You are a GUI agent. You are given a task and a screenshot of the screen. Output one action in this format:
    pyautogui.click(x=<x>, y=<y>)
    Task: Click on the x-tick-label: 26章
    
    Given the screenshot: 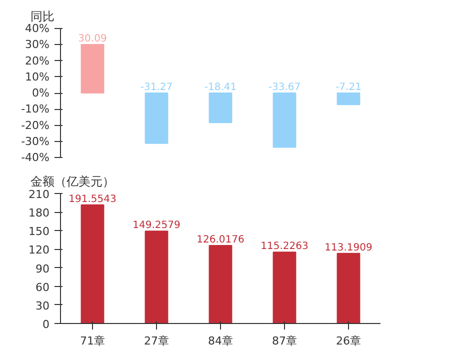 What is the action you would take?
    pyautogui.click(x=348, y=341)
    